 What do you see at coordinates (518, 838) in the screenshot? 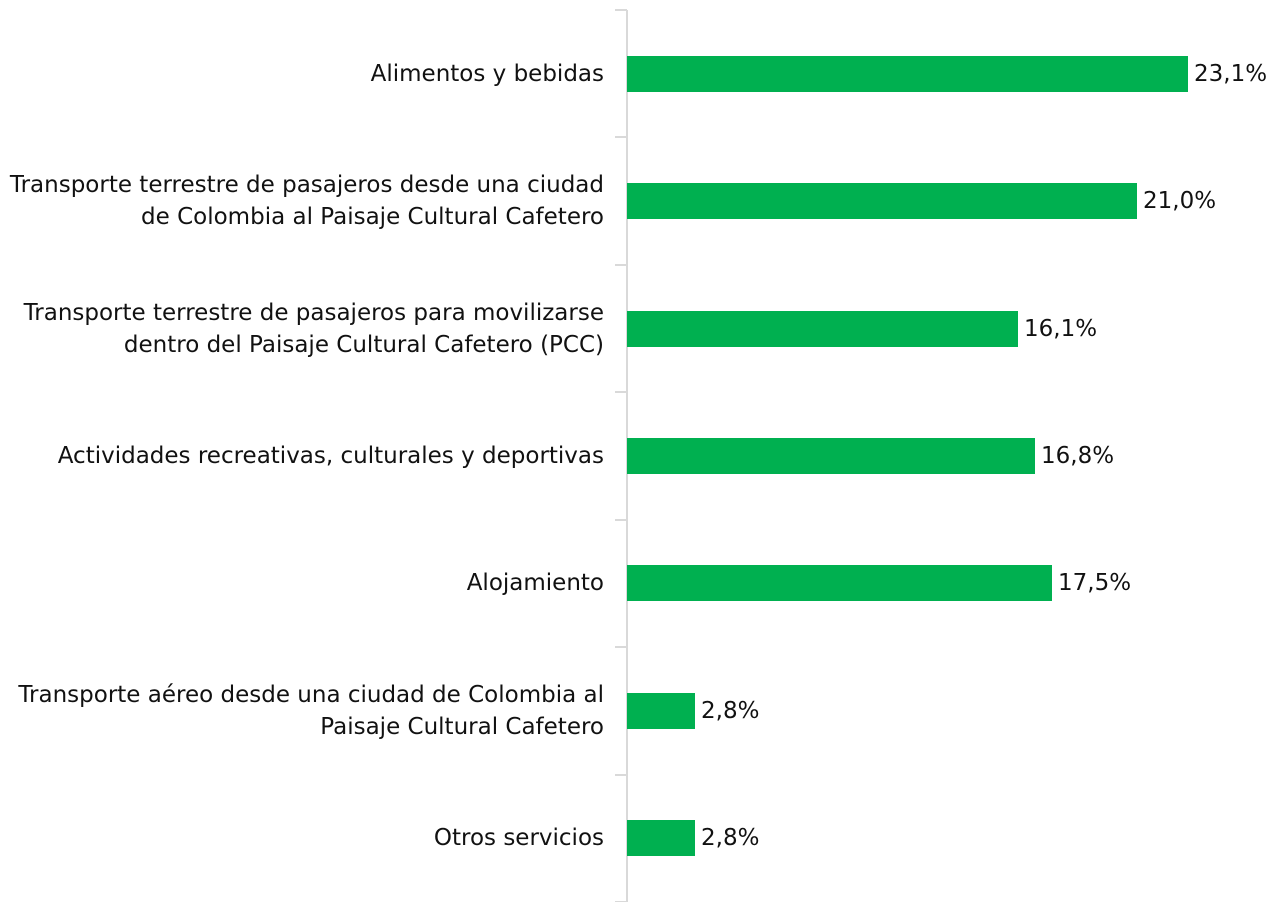
I see `category-label: Otros servicios` at bounding box center [518, 838].